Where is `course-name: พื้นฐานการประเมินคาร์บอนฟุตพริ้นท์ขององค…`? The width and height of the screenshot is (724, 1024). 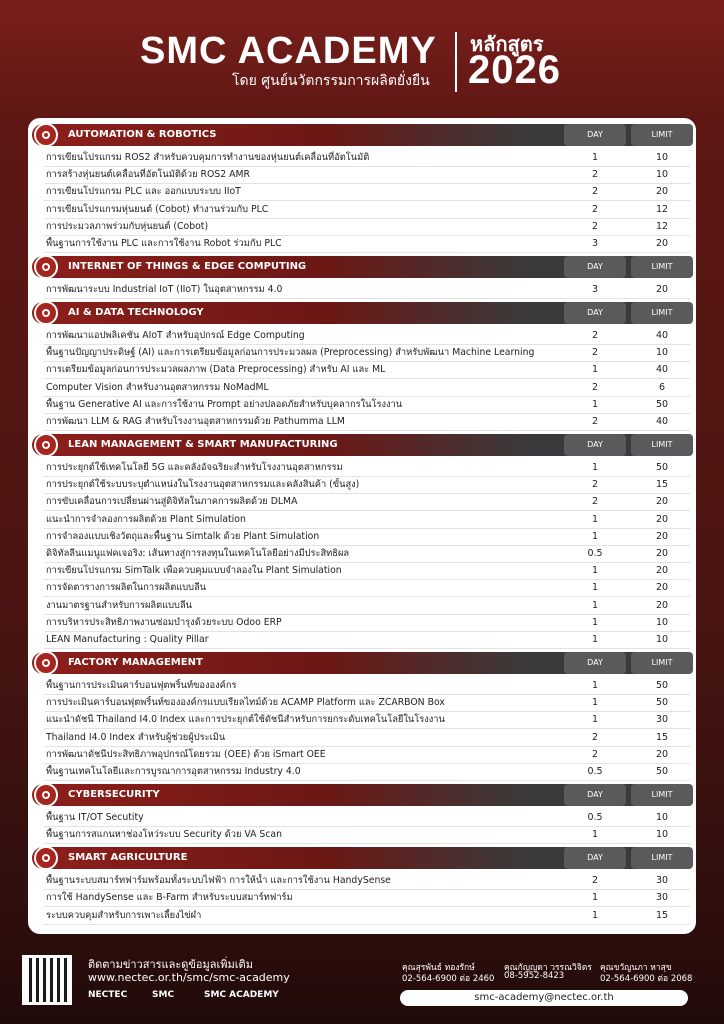 course-name: พื้นฐานการประเมินคาร์บอนฟุตพริ้นท์ขององค… is located at coordinates (141, 685).